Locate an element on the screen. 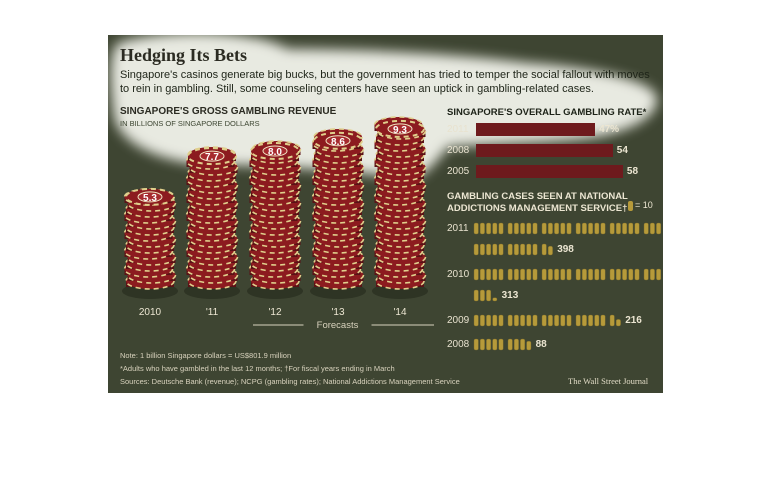 This screenshot has width=770, height=488. cases-value-label: 216 is located at coordinates (633, 320).